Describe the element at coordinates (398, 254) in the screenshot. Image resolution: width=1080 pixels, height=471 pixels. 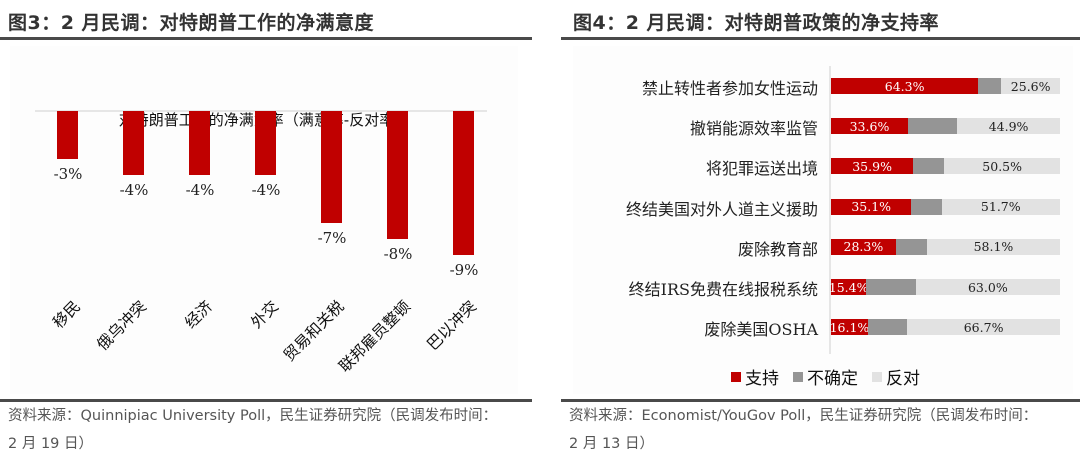
I see `data-label: -8%` at that location.